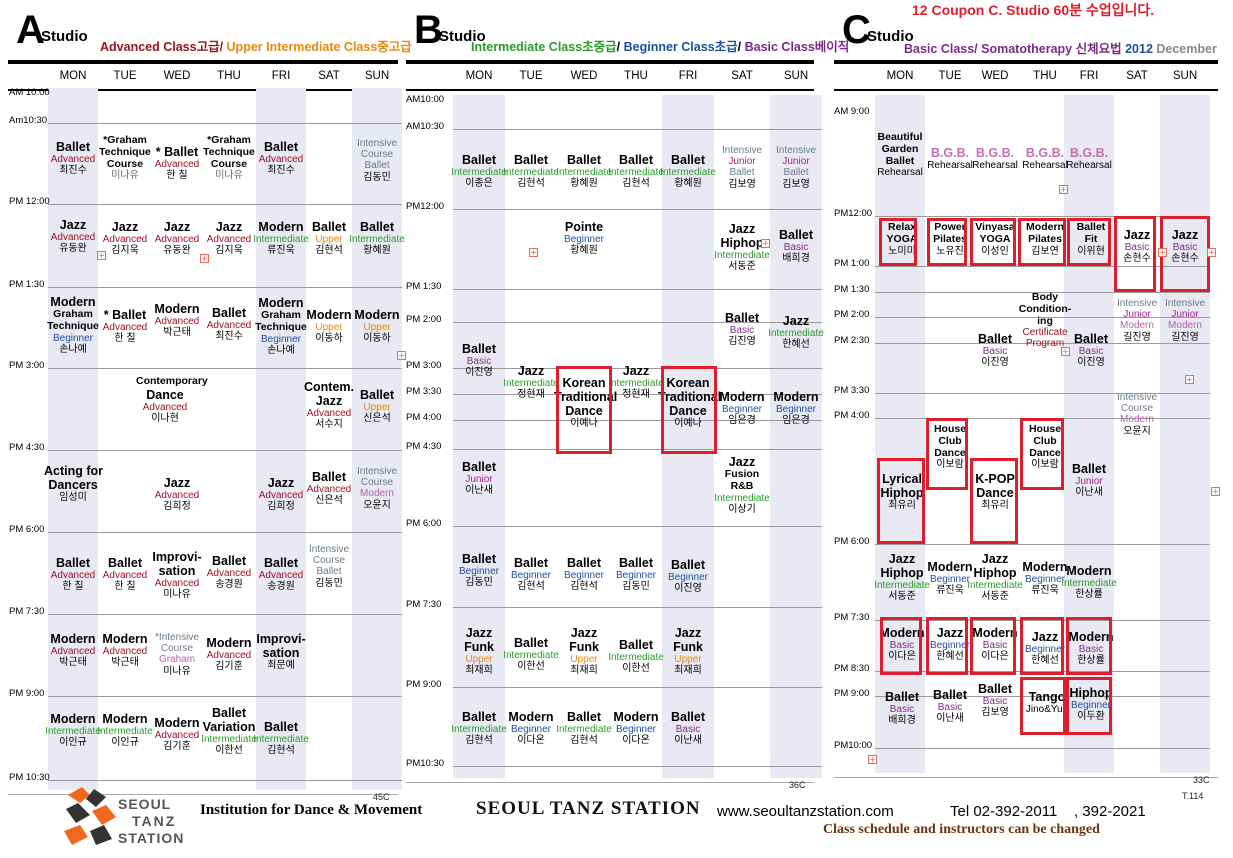  What do you see at coordinates (479, 184) in the screenshot?
I see `class-line: 이종은` at bounding box center [479, 184].